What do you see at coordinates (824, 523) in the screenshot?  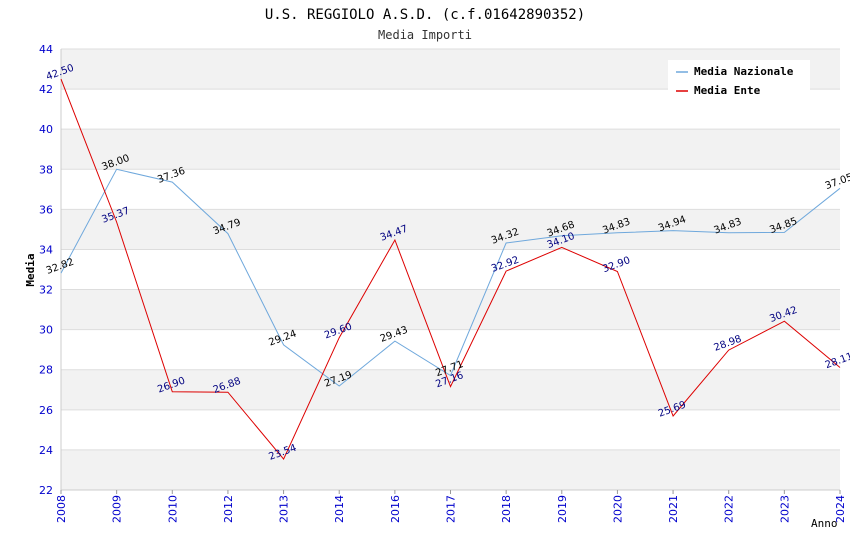 I see `x-axis-label: Anno` at bounding box center [824, 523].